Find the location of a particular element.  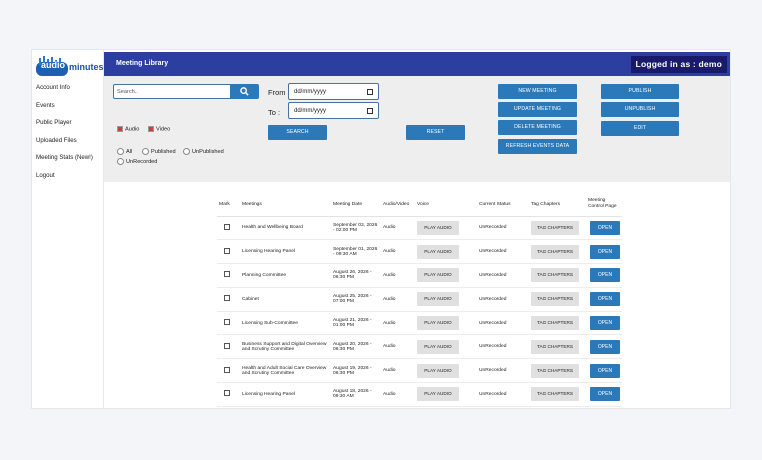

col-control-page: Meeting Control Page is located at coordinates (604, 205).